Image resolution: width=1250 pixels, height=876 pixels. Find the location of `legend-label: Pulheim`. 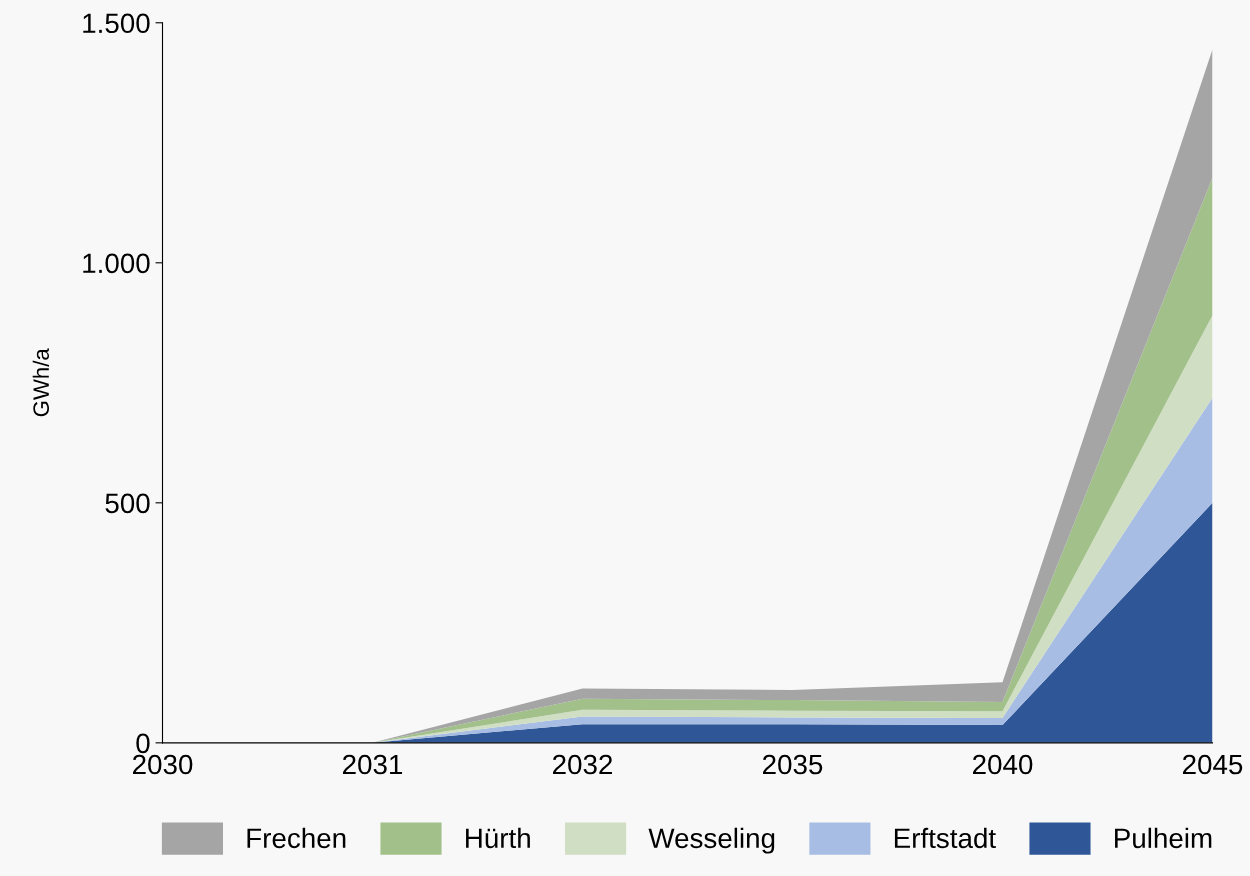

legend-label: Pulheim is located at coordinates (1163, 838).